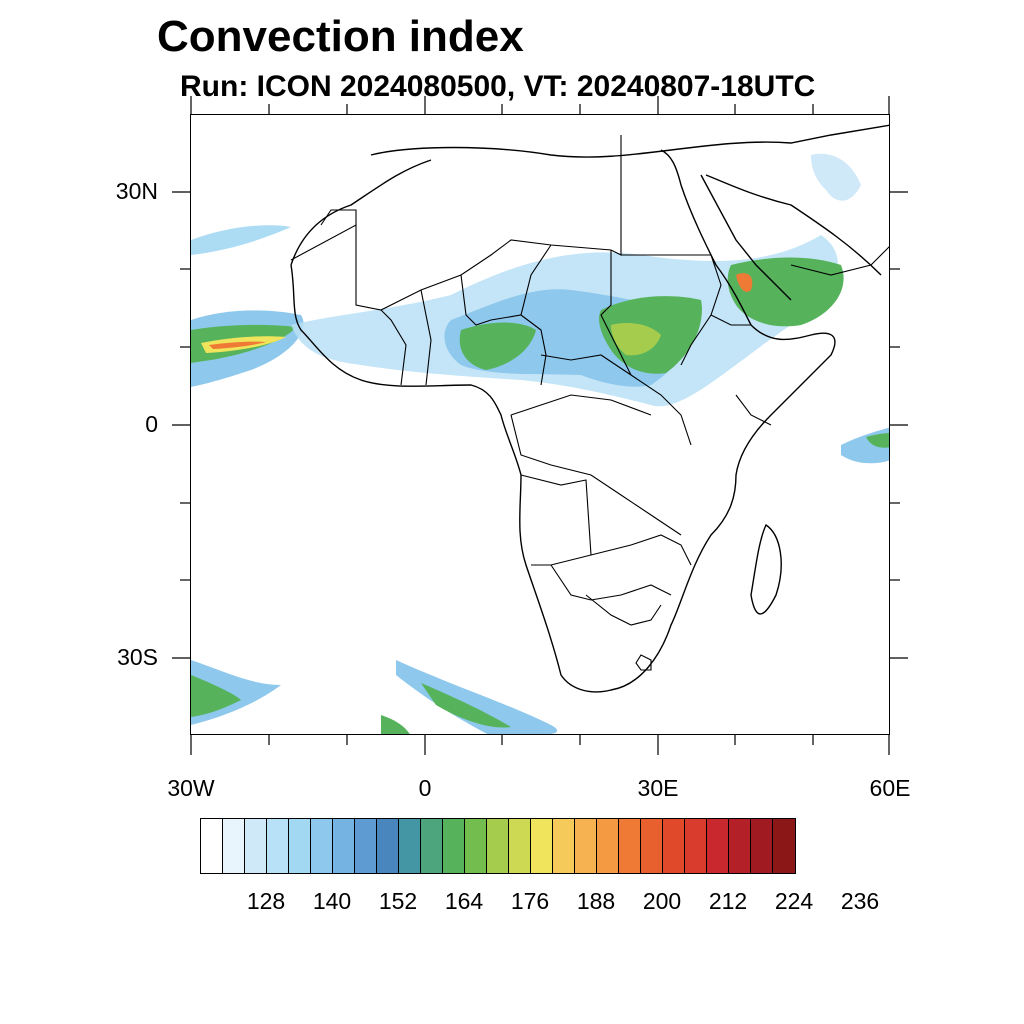 This screenshot has height=1024, width=1024. I want to click on colorbar-label: 128, so click(266, 901).